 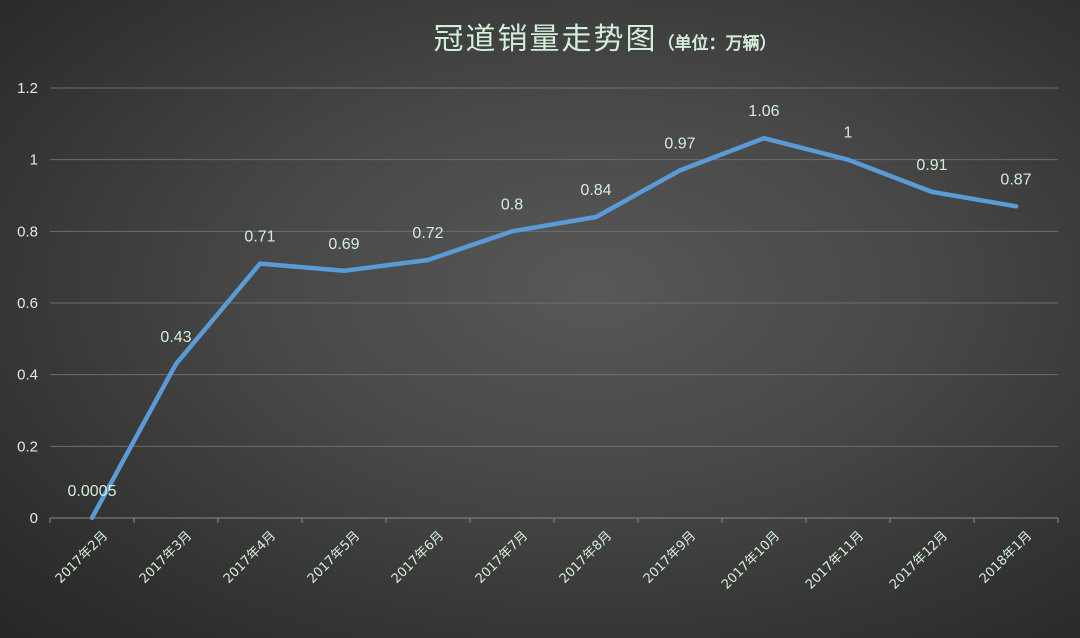 What do you see at coordinates (595, 190) in the screenshot?
I see `data-label: 0.84` at bounding box center [595, 190].